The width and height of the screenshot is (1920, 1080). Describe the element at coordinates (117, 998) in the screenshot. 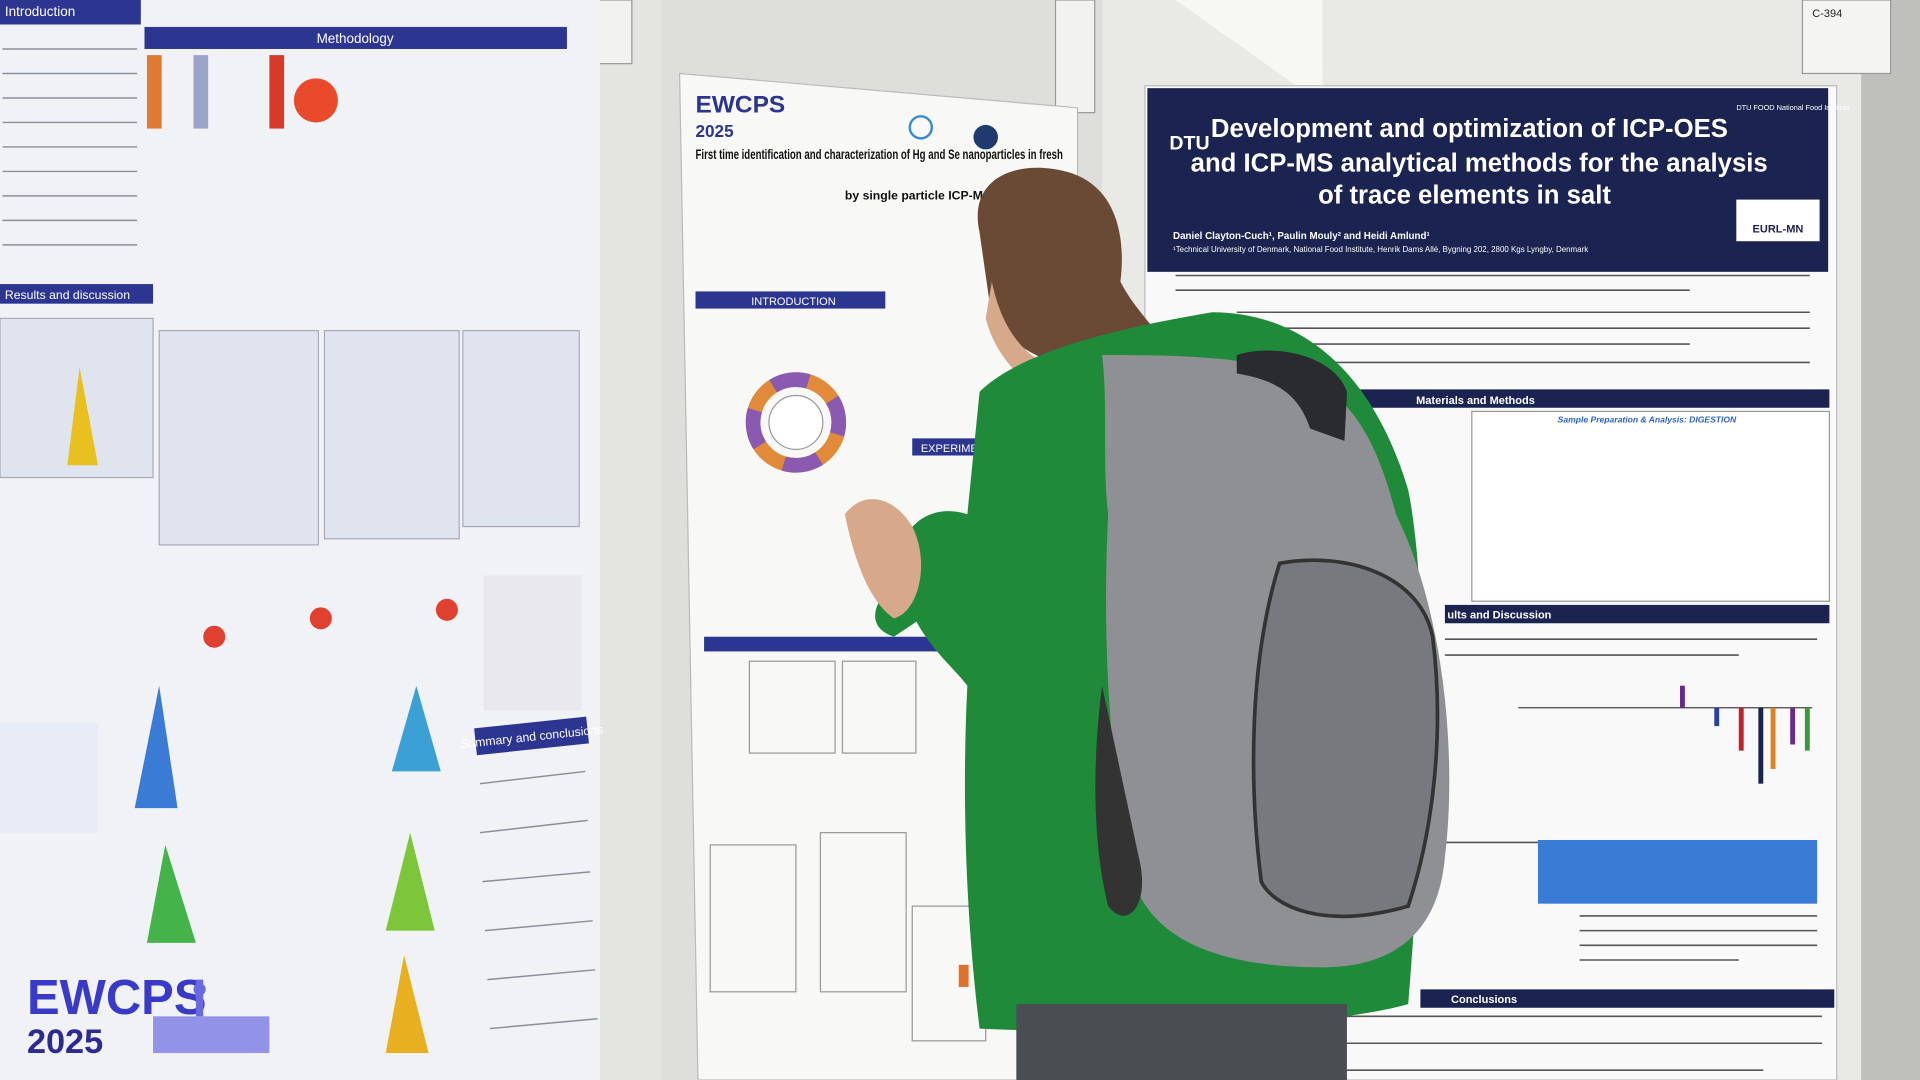

I see `watermark: EWCPS` at that location.